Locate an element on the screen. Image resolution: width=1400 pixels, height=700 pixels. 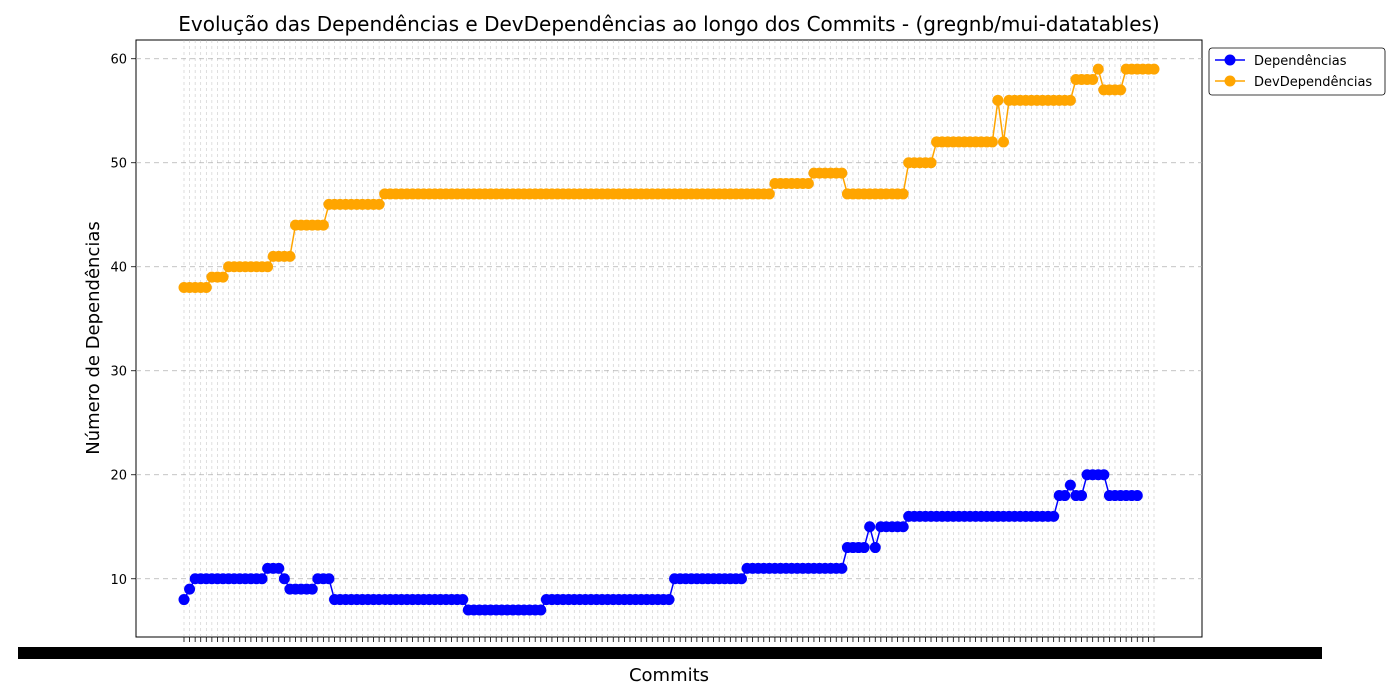
legend-marker-devdependencias is located at coordinates (1230, 81).